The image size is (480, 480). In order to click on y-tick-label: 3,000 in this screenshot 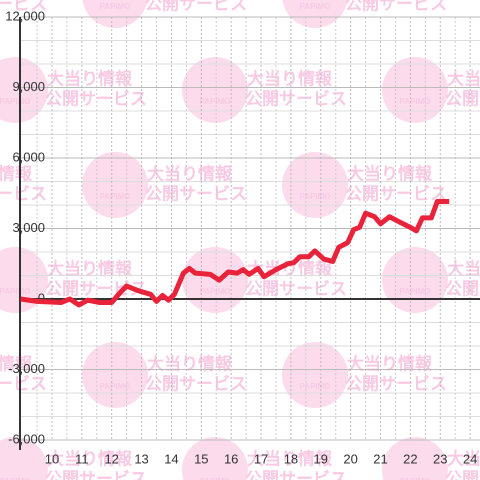, I will do `click(28, 227)`.